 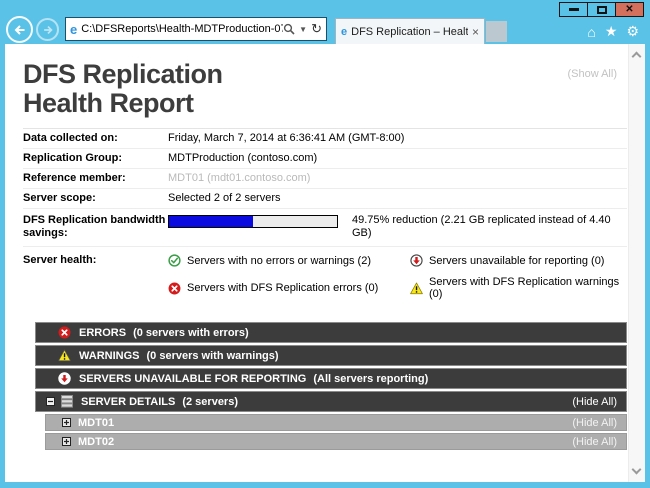 What do you see at coordinates (96, 441) in the screenshot?
I see `server-name: MDT02` at bounding box center [96, 441].